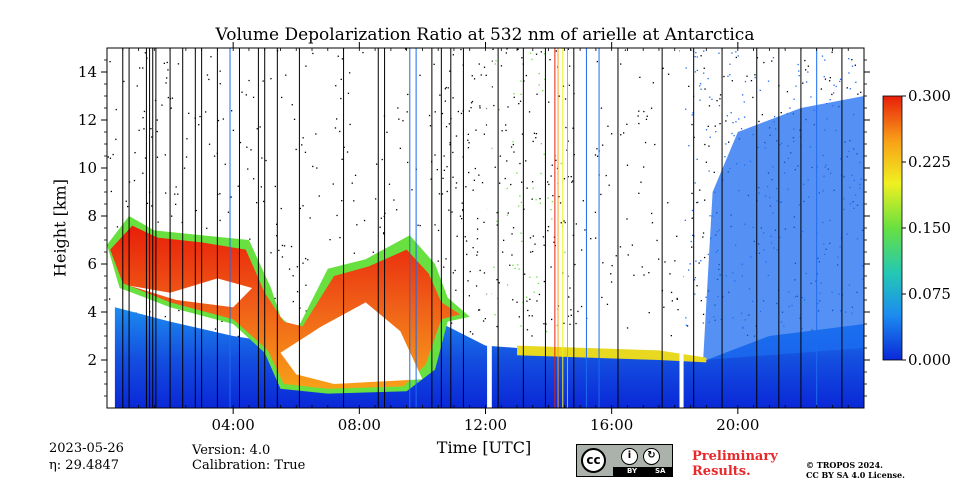  What do you see at coordinates (92, 312) in the screenshot?
I see `y-tick-label: 4` at bounding box center [92, 312].